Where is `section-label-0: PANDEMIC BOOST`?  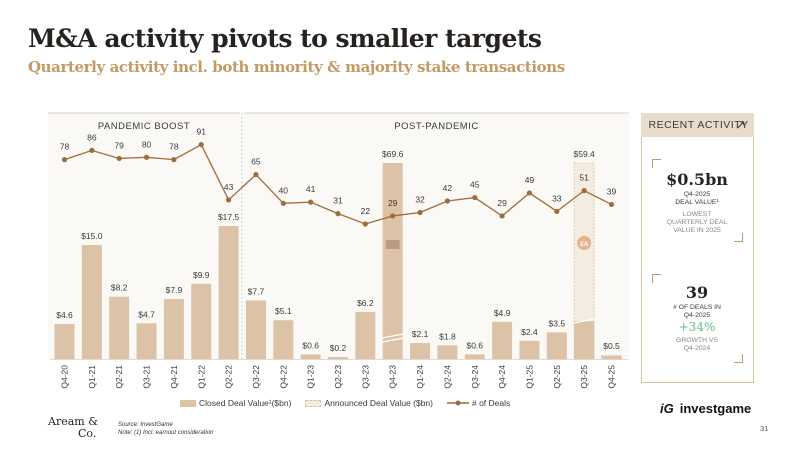
section-label-0: PANDEMIC BOOST is located at coordinates (144, 126).